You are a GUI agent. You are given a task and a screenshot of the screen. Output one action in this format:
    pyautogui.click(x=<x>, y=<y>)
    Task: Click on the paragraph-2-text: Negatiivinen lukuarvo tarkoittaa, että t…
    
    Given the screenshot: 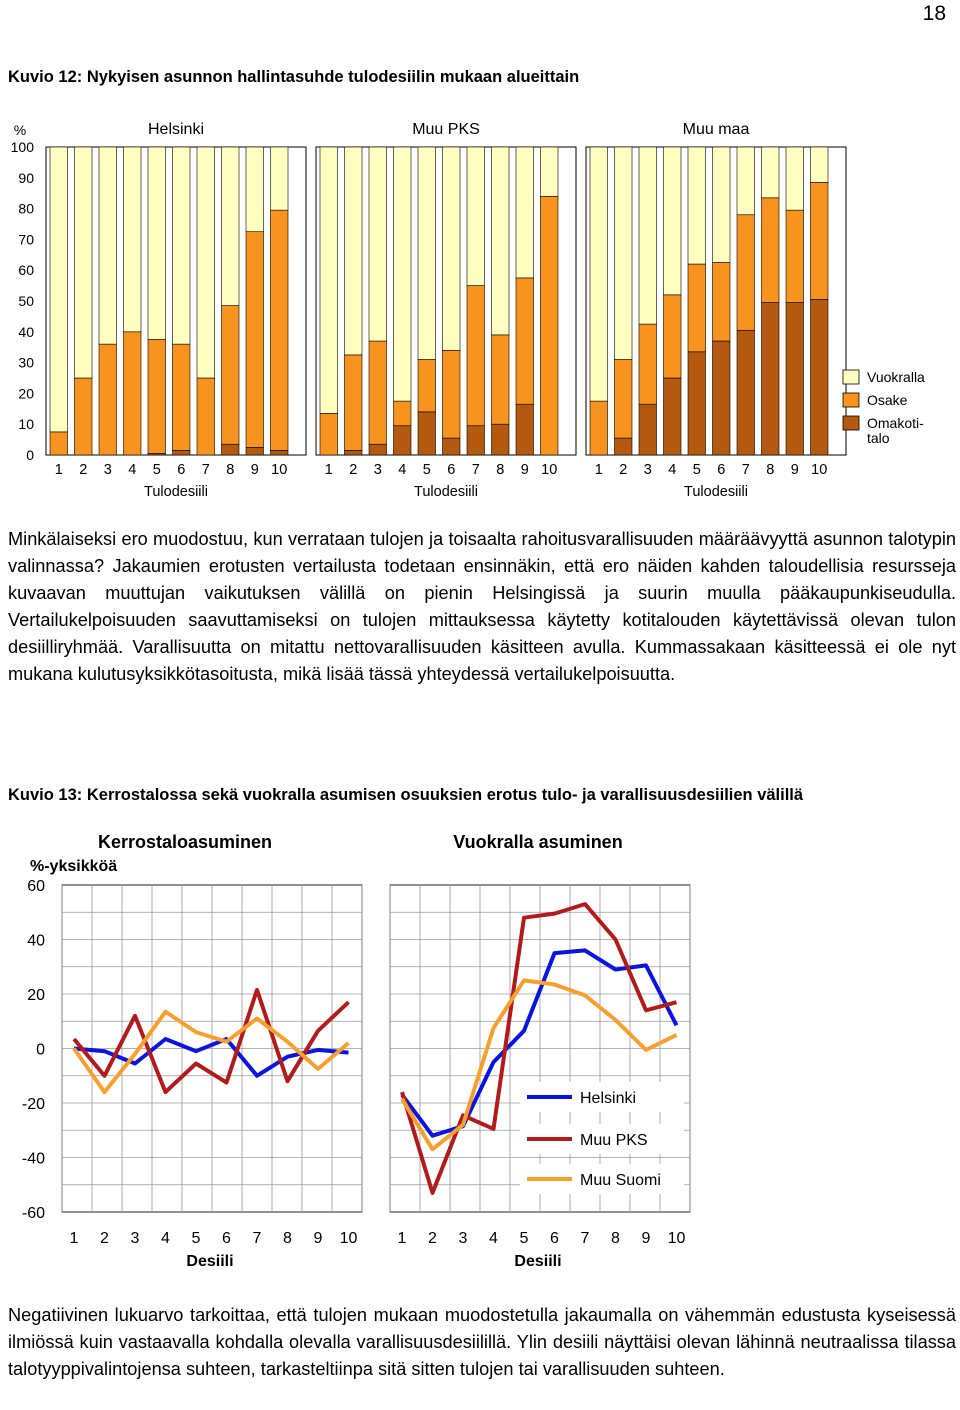 What is the action you would take?
    pyautogui.click(x=482, y=1342)
    